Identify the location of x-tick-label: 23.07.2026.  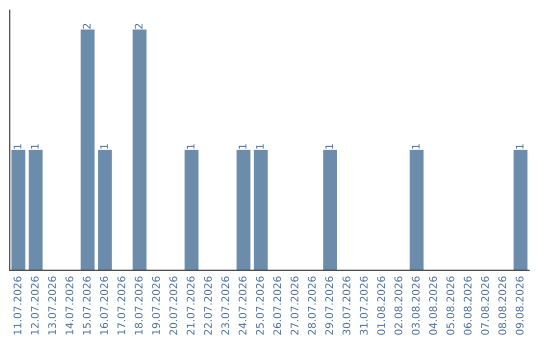
(225, 305).